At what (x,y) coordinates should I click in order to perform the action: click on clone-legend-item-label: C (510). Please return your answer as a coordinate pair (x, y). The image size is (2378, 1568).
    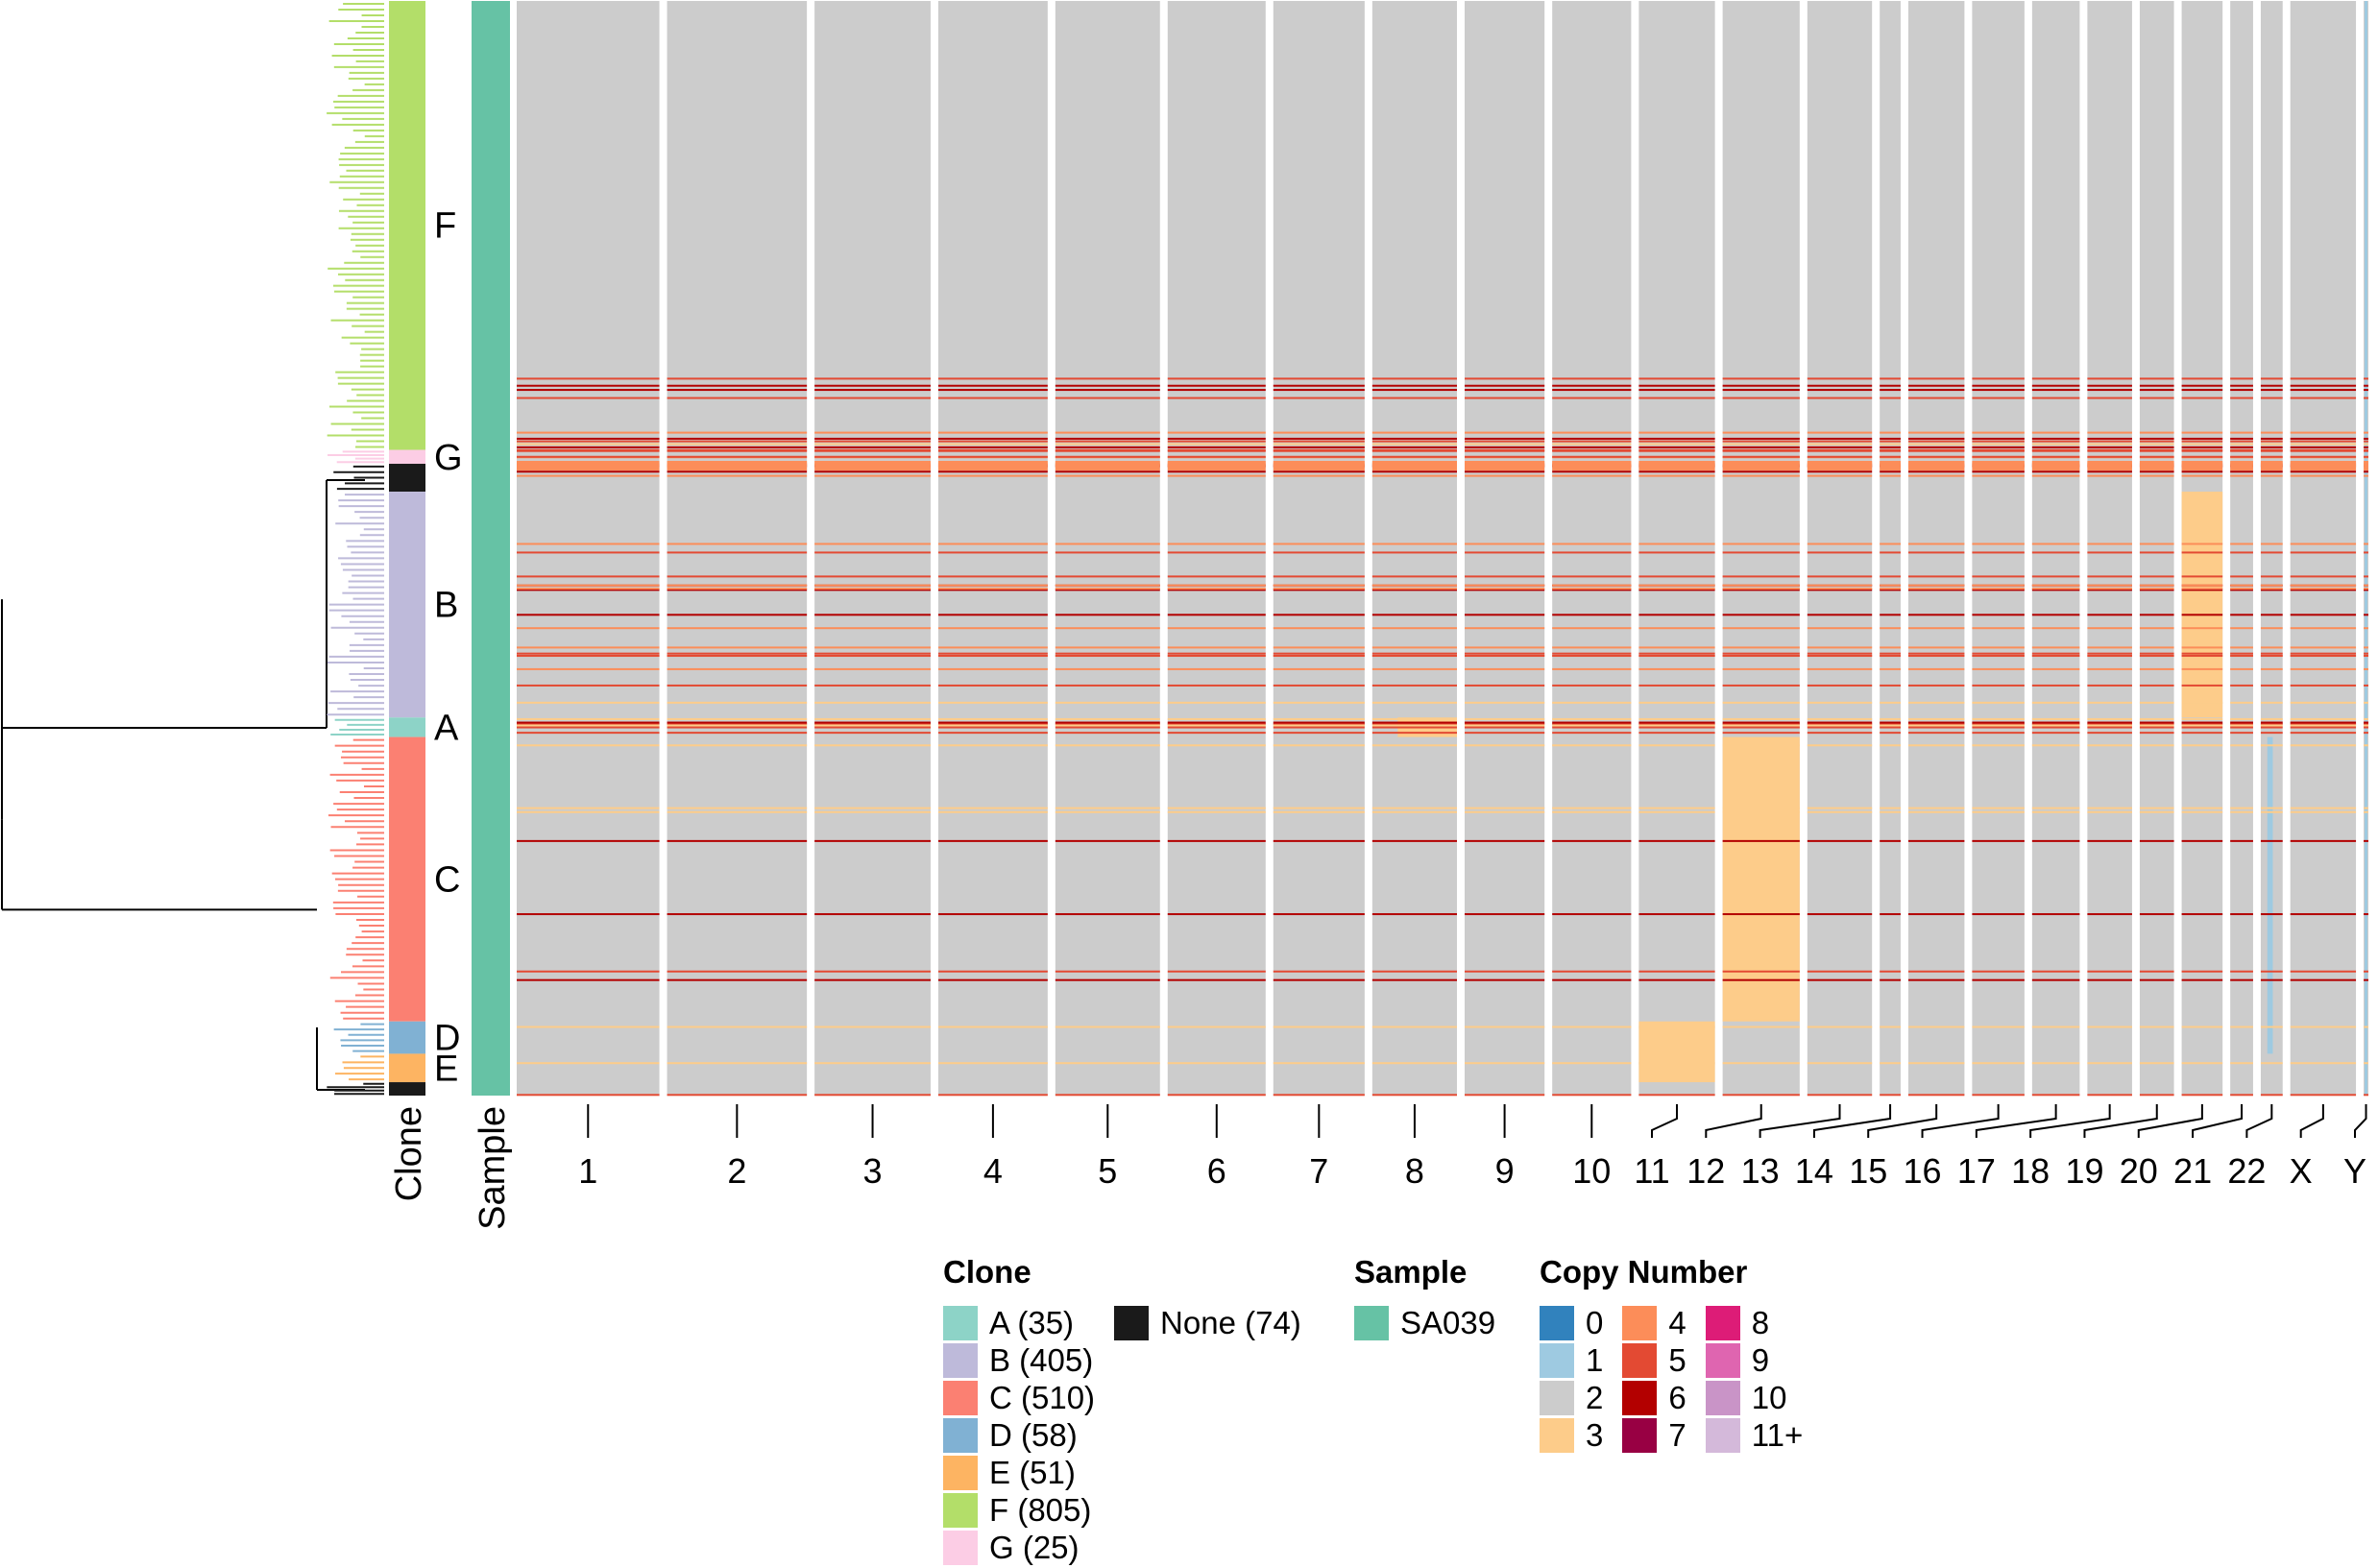
    Looking at the image, I should click on (1042, 1397).